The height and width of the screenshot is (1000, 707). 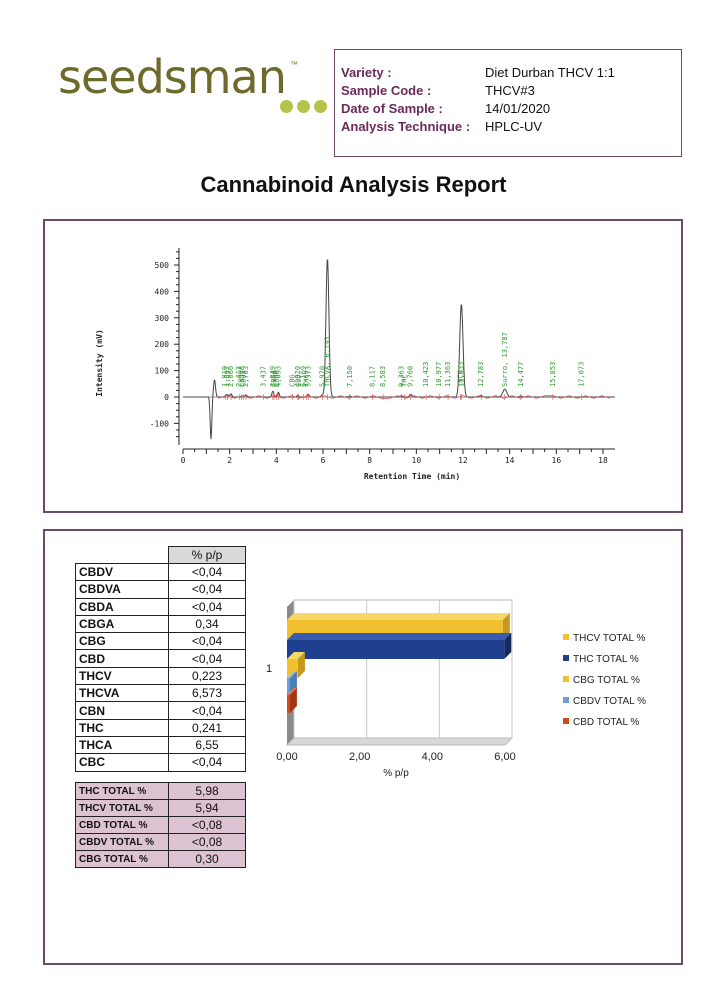 What do you see at coordinates (366, 72) in the screenshot?
I see `variety-label: Variety :` at bounding box center [366, 72].